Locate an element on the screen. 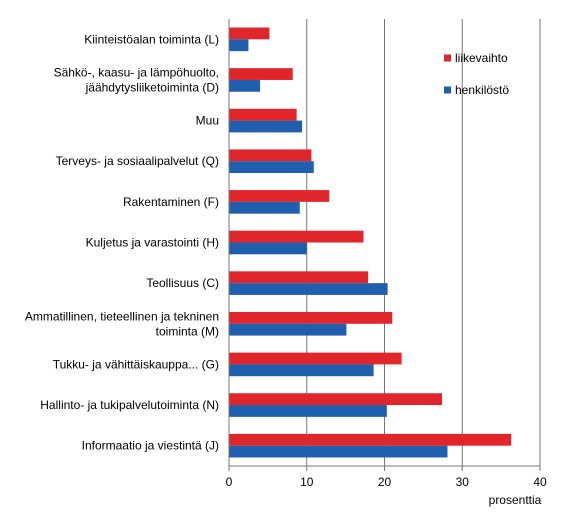 The image size is (583, 527). category-label: Muu is located at coordinates (207, 121).